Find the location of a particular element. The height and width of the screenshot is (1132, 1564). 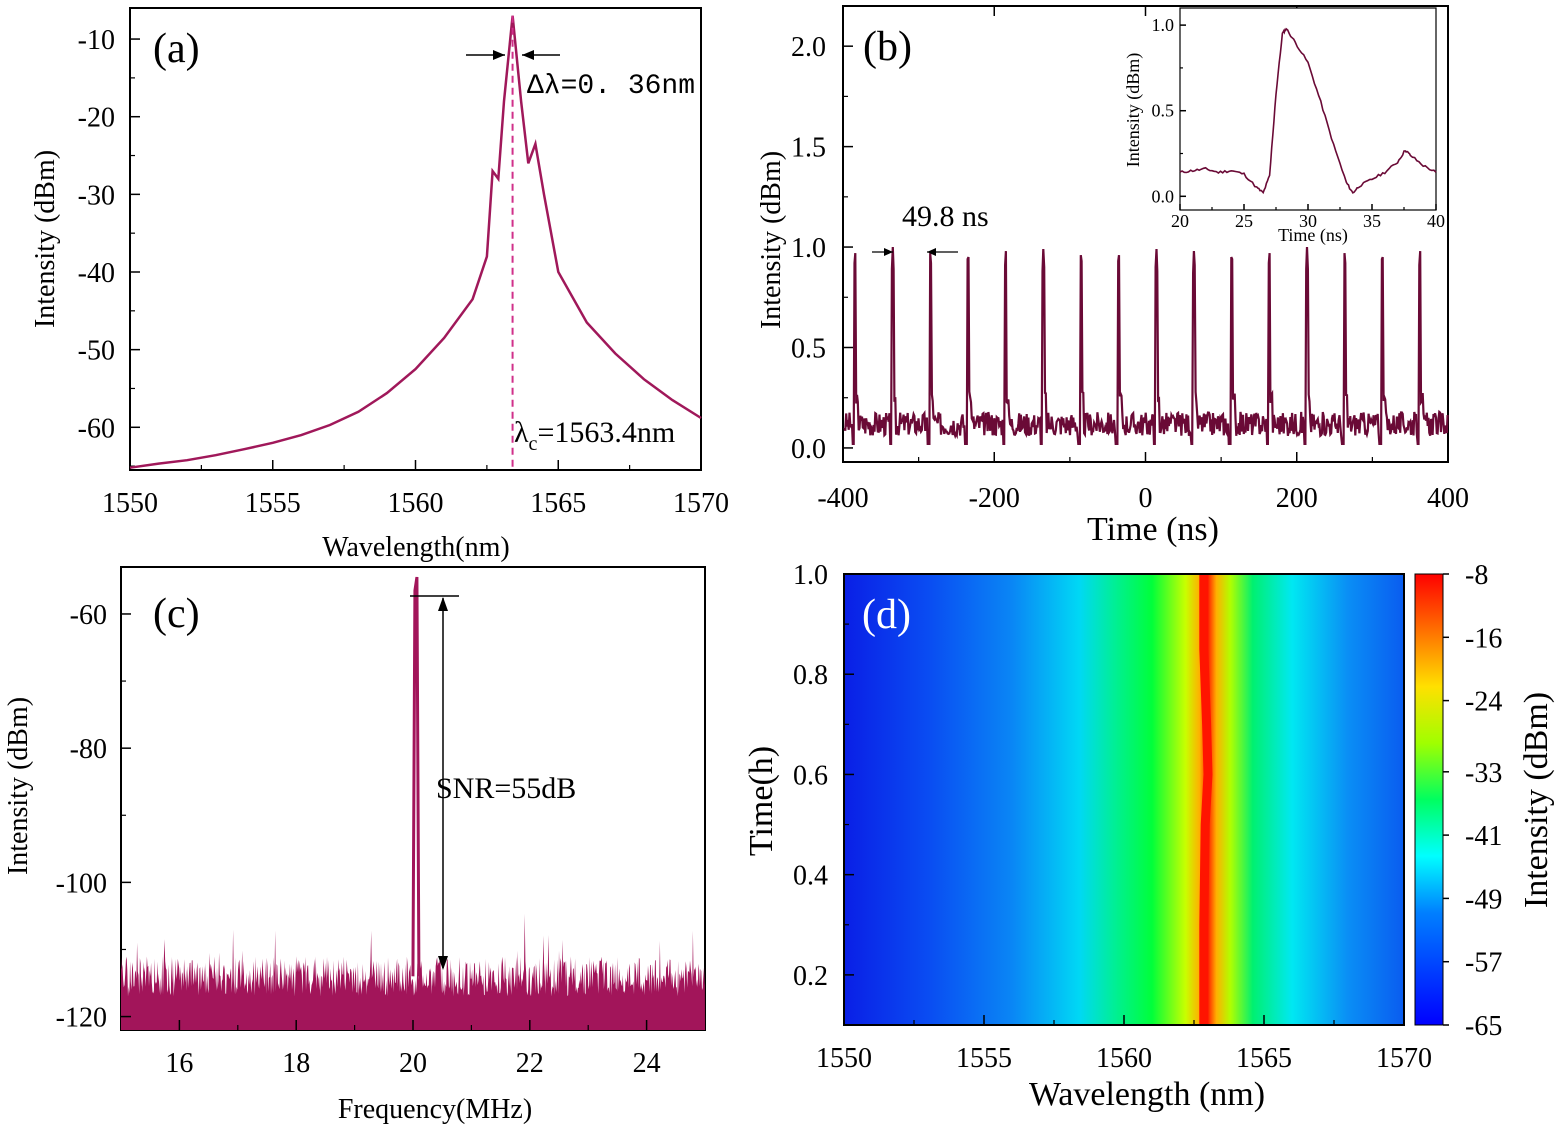

x-tick-label: -400 is located at coordinates (842, 498).